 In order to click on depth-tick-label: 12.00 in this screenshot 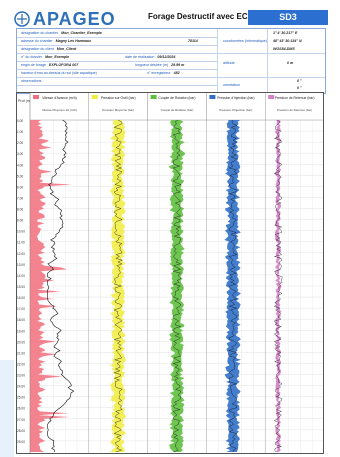, I will do `click(21, 254)`.